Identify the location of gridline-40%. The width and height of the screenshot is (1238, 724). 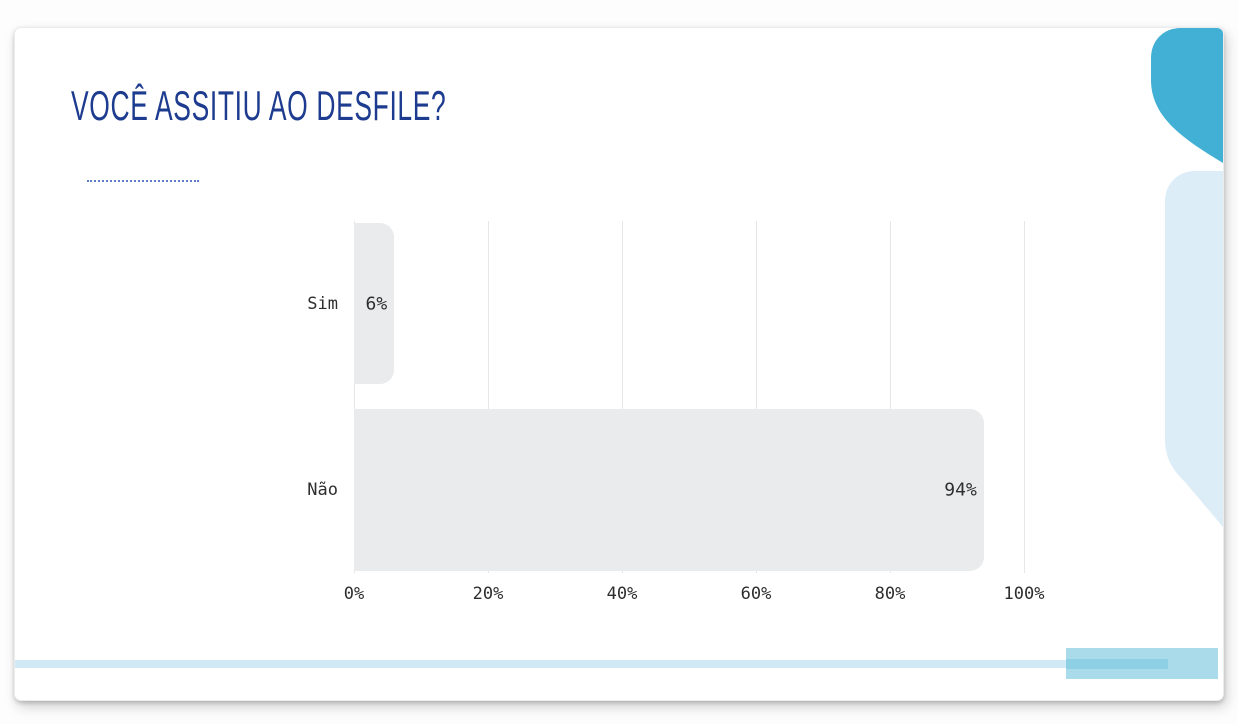
(622, 397).